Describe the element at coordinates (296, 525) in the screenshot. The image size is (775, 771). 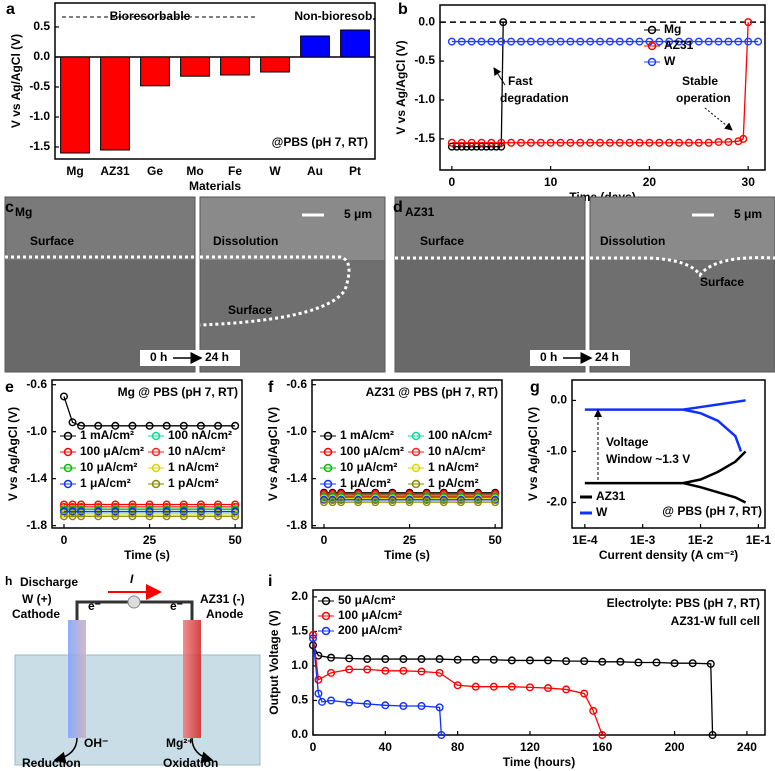
I see `y-tick-label: -1.8` at that location.